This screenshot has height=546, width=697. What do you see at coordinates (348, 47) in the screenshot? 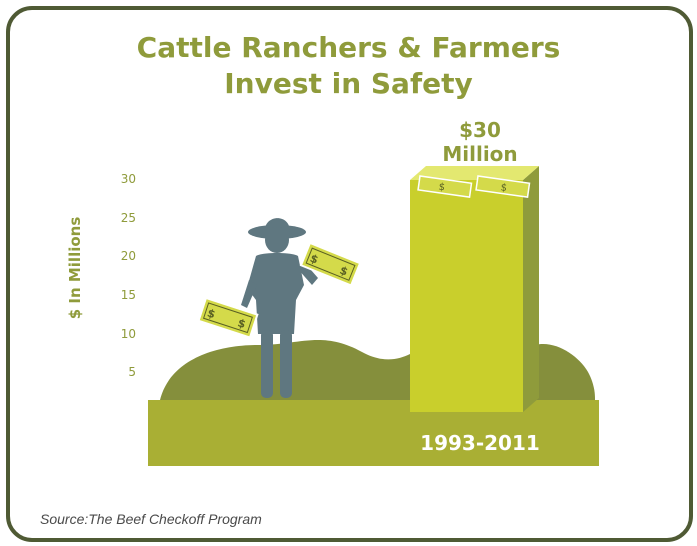
I see `chart-title-line-1: Cattle Ranchers & Farmers` at bounding box center [348, 47].